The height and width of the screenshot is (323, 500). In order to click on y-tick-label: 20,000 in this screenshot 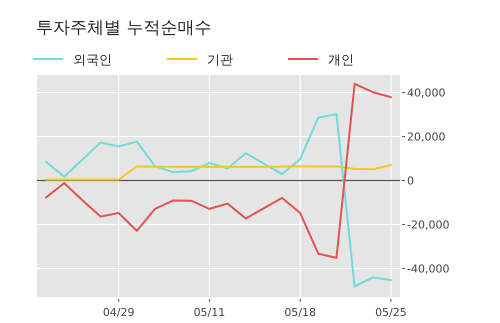, I will do `click(426, 137)`.